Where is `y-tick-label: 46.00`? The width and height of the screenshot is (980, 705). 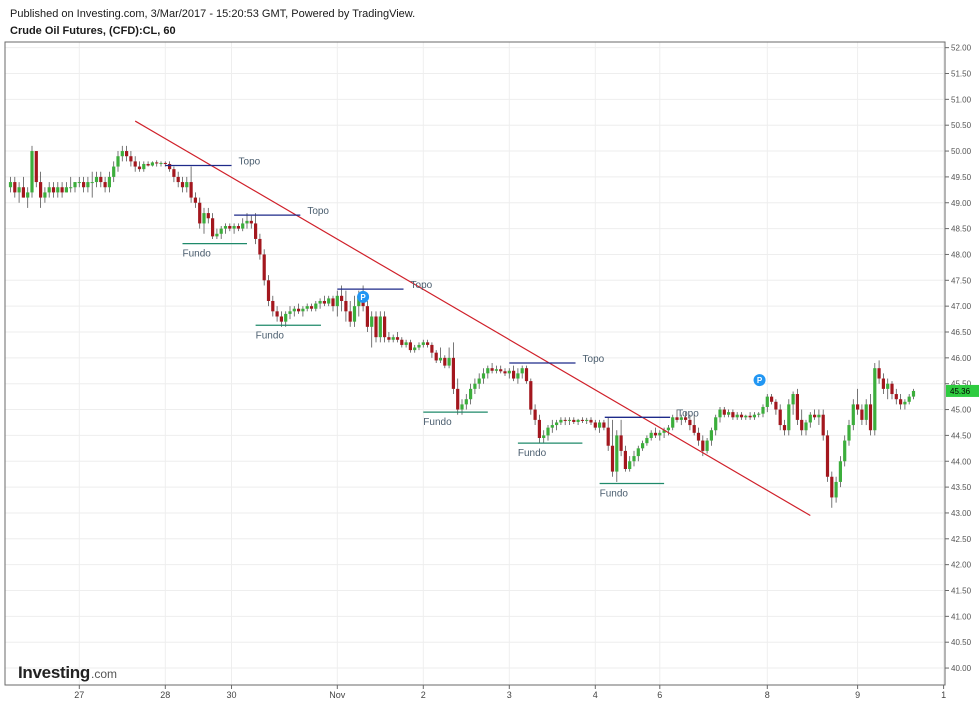 y-tick-label: 46.00 is located at coordinates (961, 358).